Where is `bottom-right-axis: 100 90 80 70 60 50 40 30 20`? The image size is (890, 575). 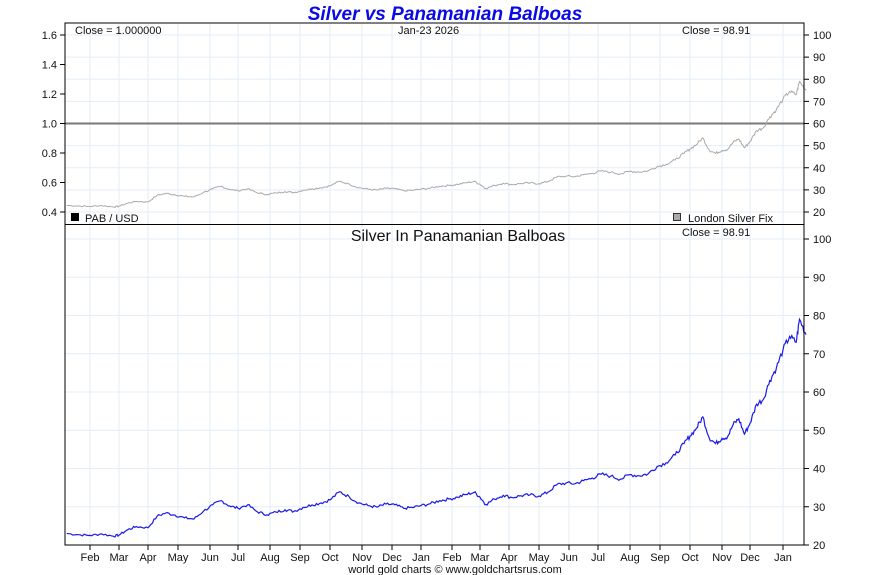
bottom-right-axis: 100 90 80 70 60 50 40 30 20 is located at coordinates (817, 393).